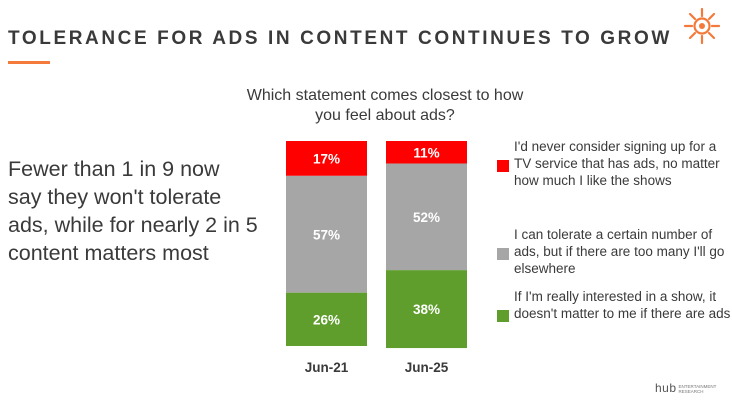 The height and width of the screenshot is (400, 732). I want to click on brand-logo: hub ENTERTAINMENT RESEARCH, so click(685, 388).